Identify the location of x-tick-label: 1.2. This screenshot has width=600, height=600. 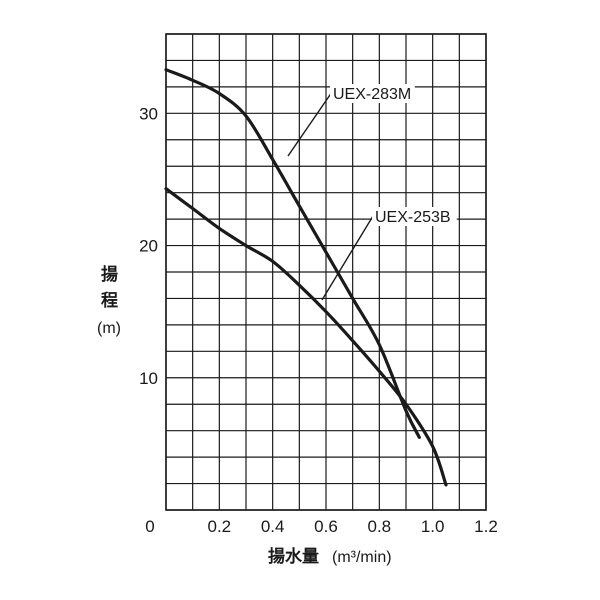
(486, 526).